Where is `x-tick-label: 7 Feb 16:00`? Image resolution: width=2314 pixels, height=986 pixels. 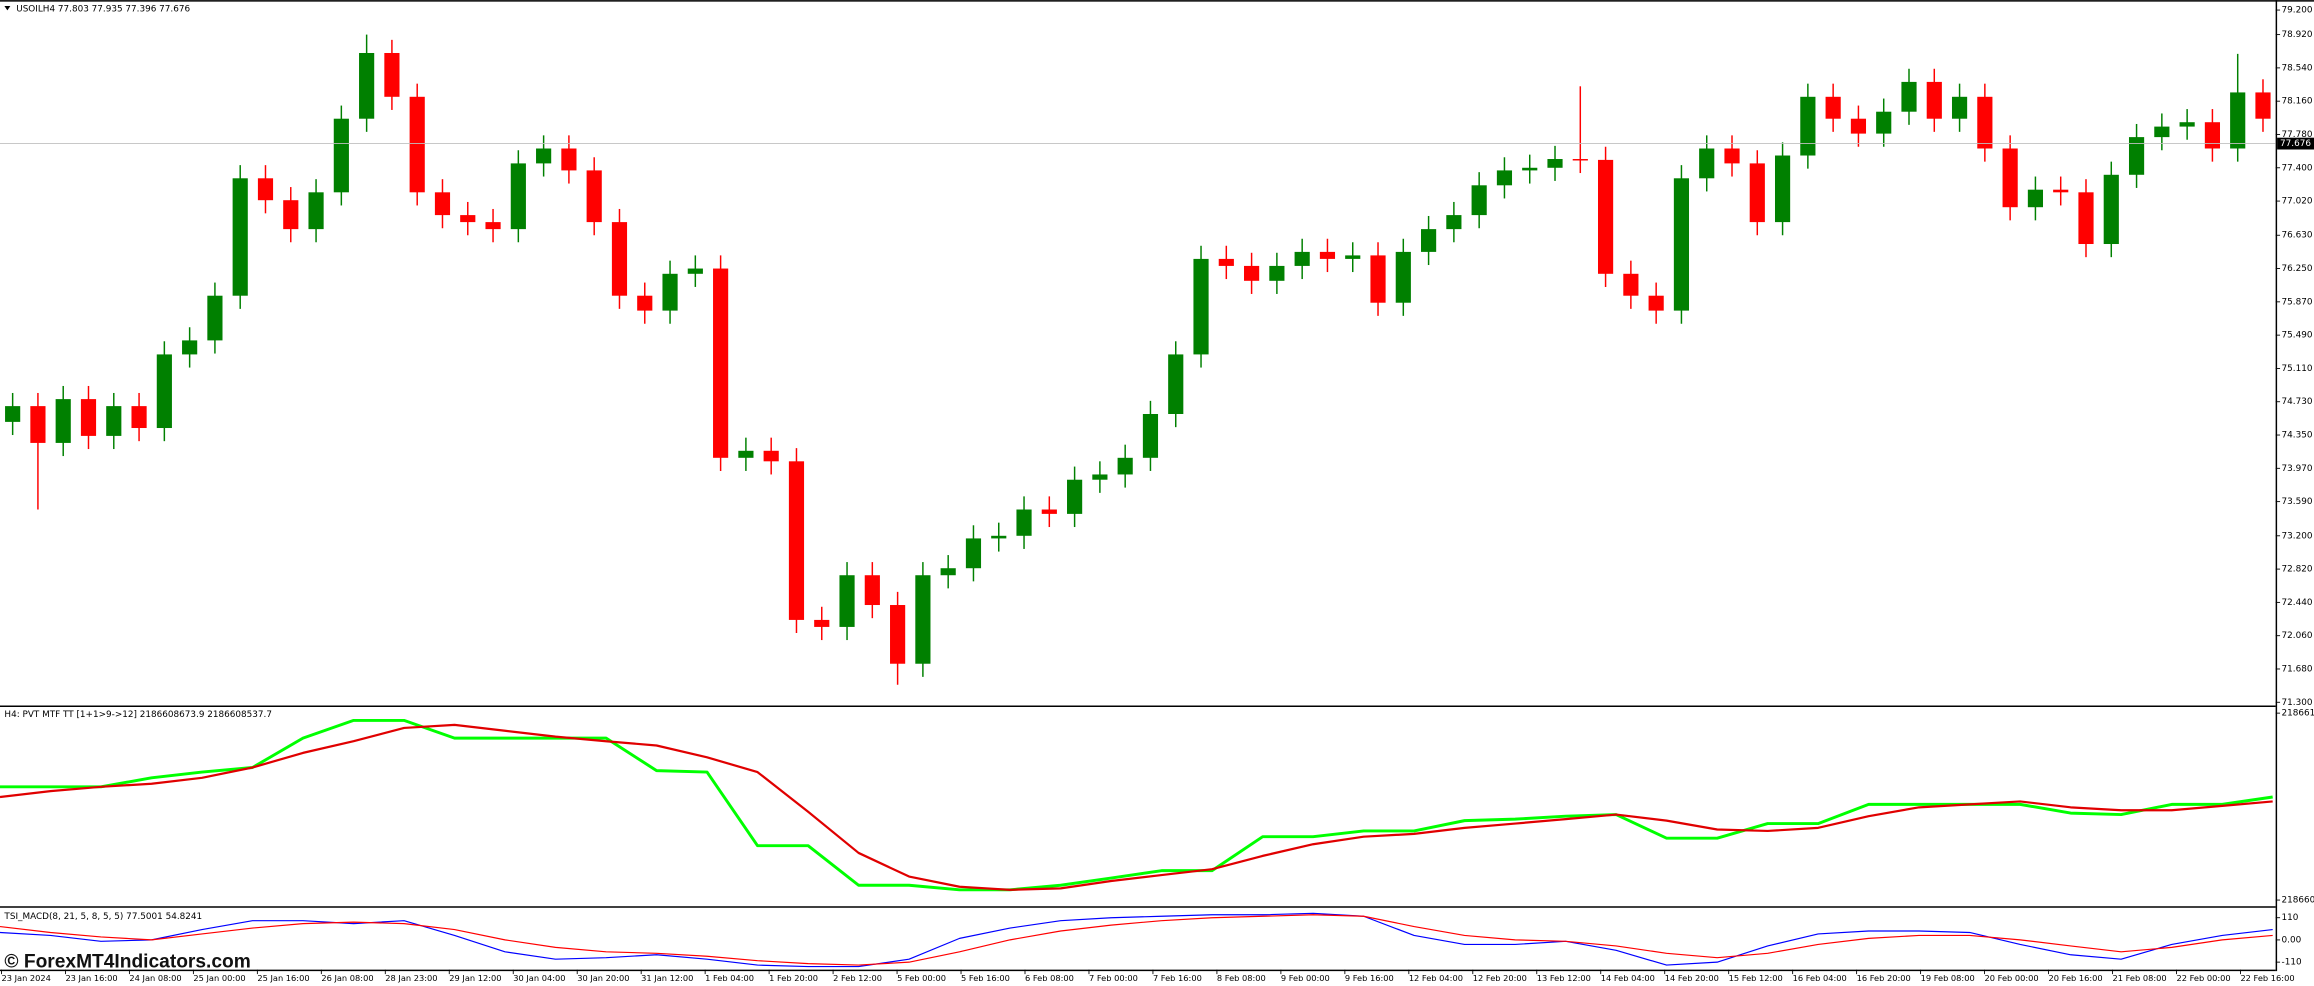 x-tick-label: 7 Feb 16:00 is located at coordinates (1177, 978).